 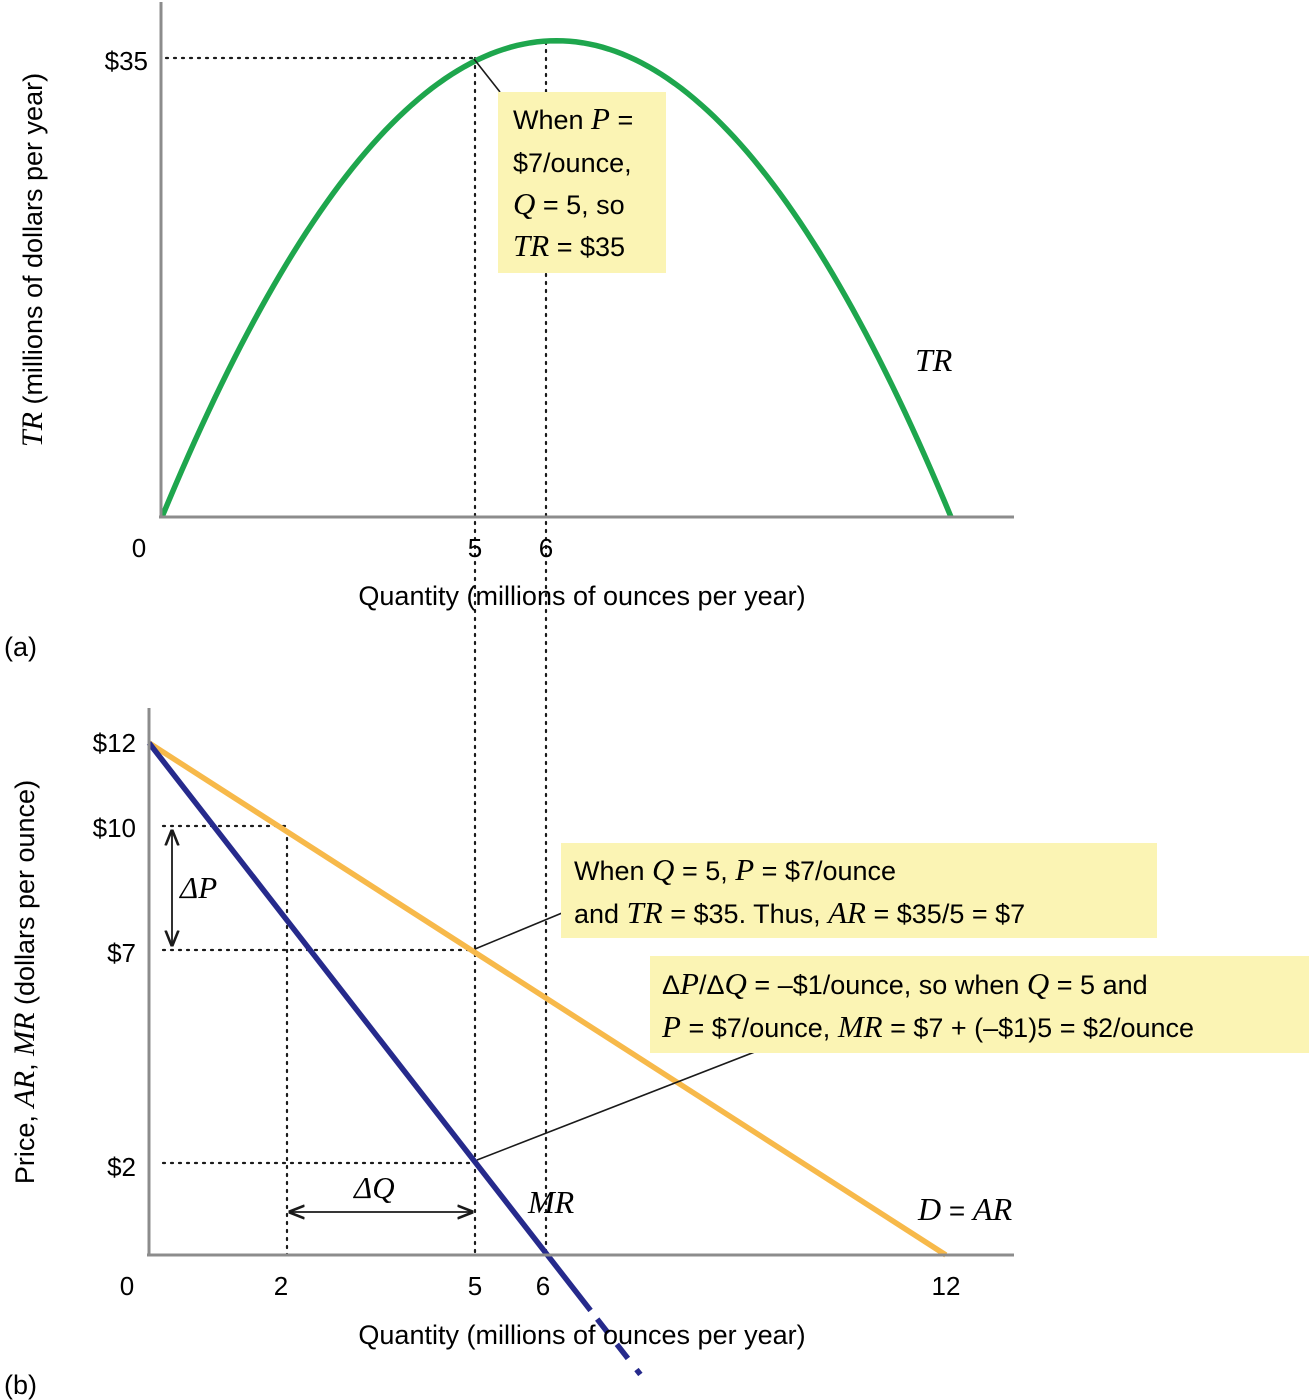 What do you see at coordinates (369, 1027) in the screenshot?
I see `mr-line` at bounding box center [369, 1027].